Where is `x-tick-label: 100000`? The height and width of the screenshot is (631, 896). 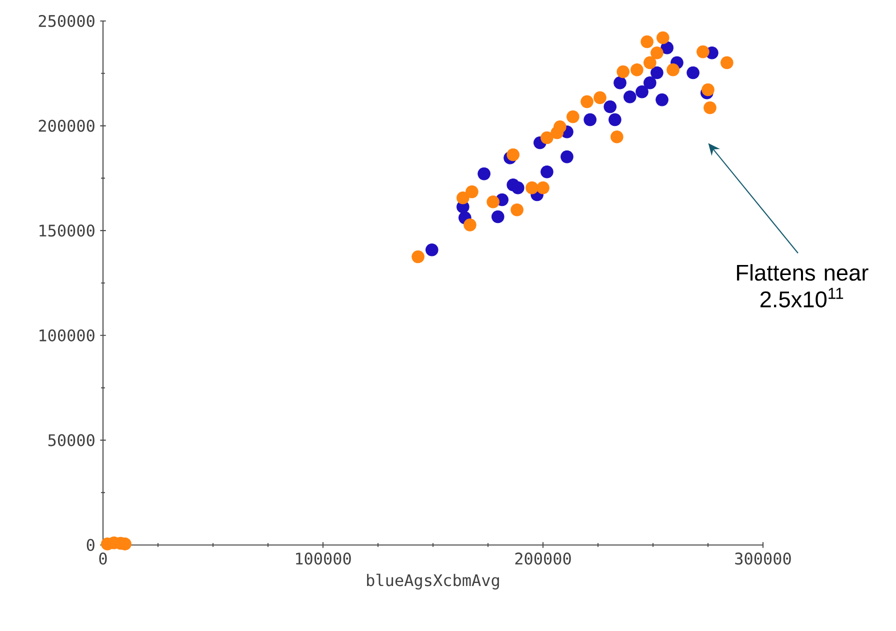 x-tick-label: 100000 is located at coordinates (323, 558).